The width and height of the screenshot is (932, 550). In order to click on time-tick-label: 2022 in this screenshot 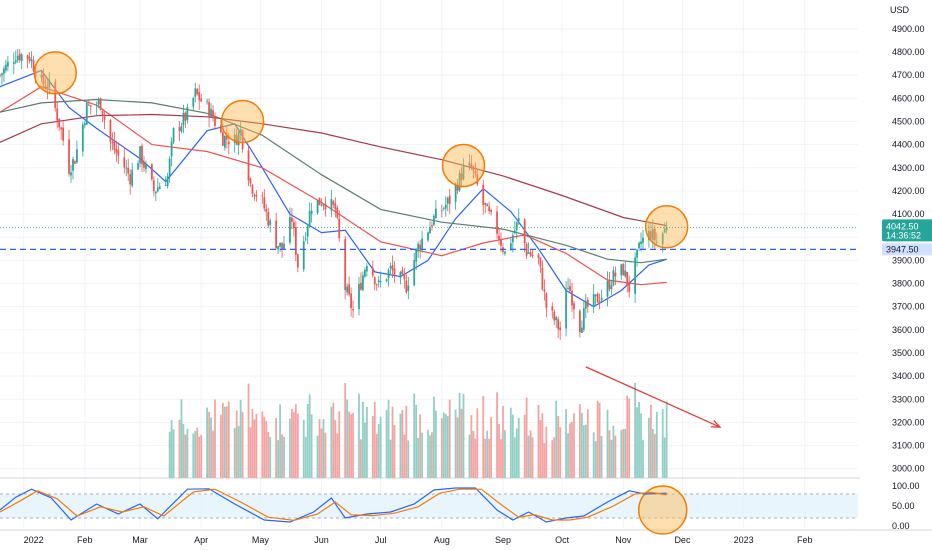, I will do `click(34, 540)`.